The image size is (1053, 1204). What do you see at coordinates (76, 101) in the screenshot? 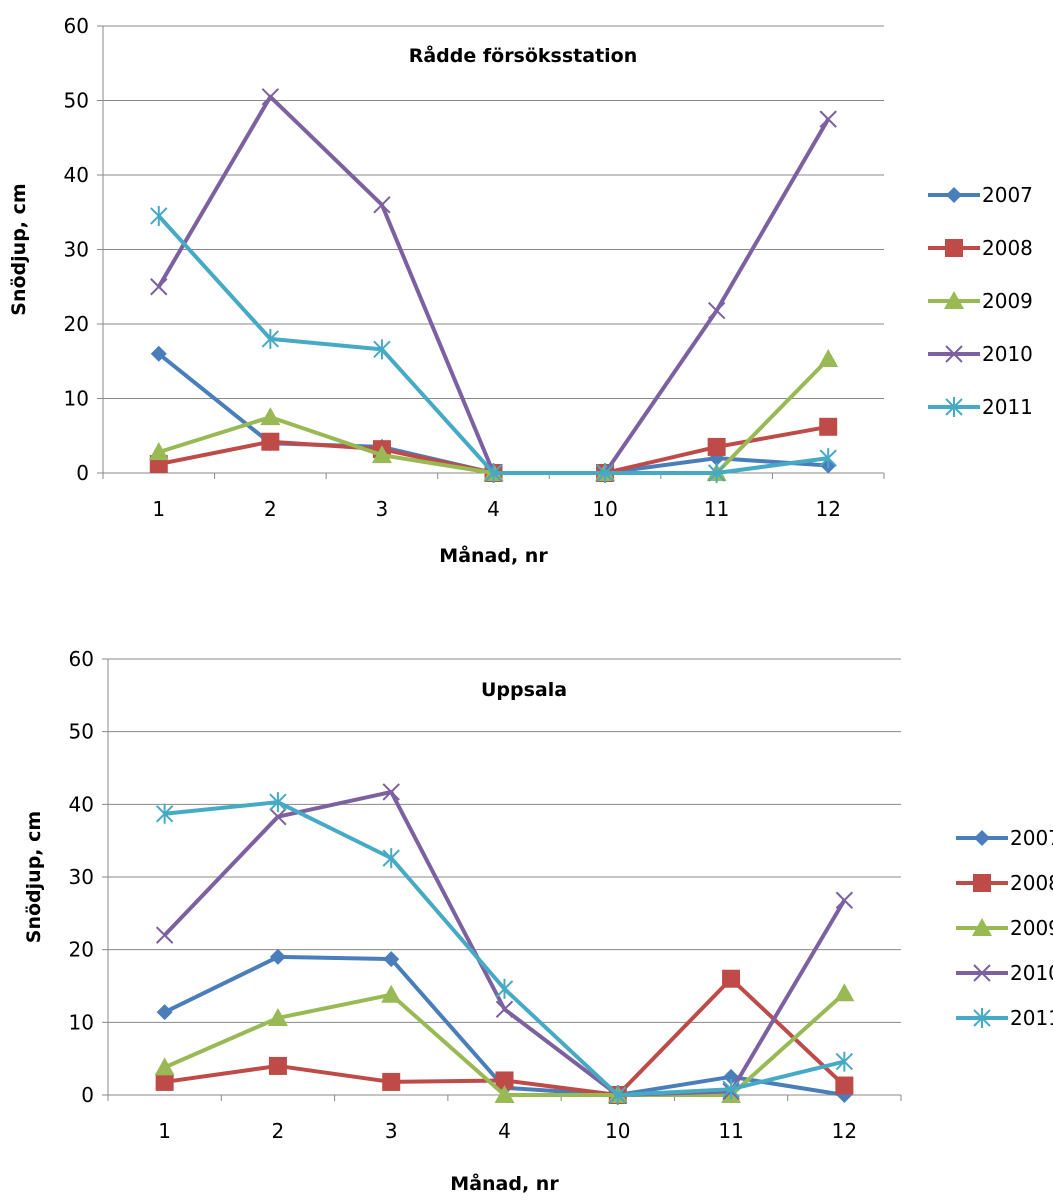
I see `y-tick-label: 50` at bounding box center [76, 101].